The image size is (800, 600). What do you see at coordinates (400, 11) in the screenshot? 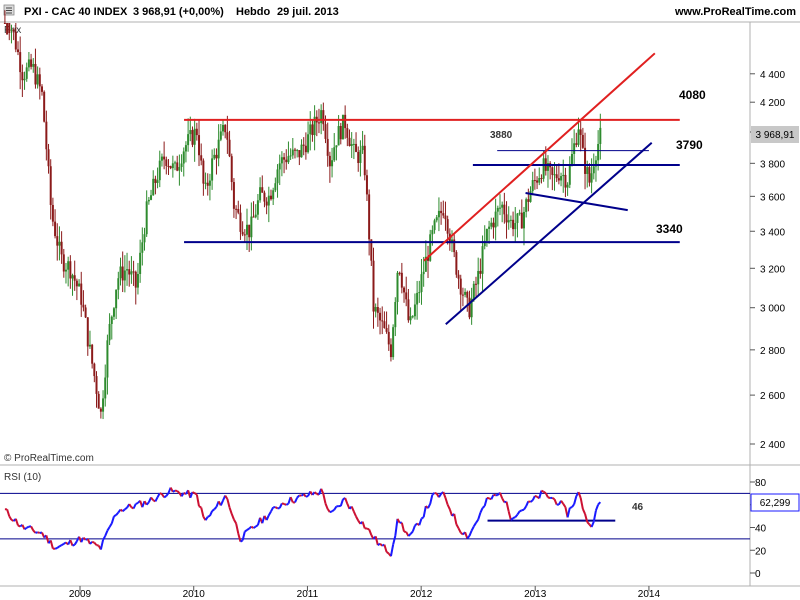
I see `header-bar` at bounding box center [400, 11].